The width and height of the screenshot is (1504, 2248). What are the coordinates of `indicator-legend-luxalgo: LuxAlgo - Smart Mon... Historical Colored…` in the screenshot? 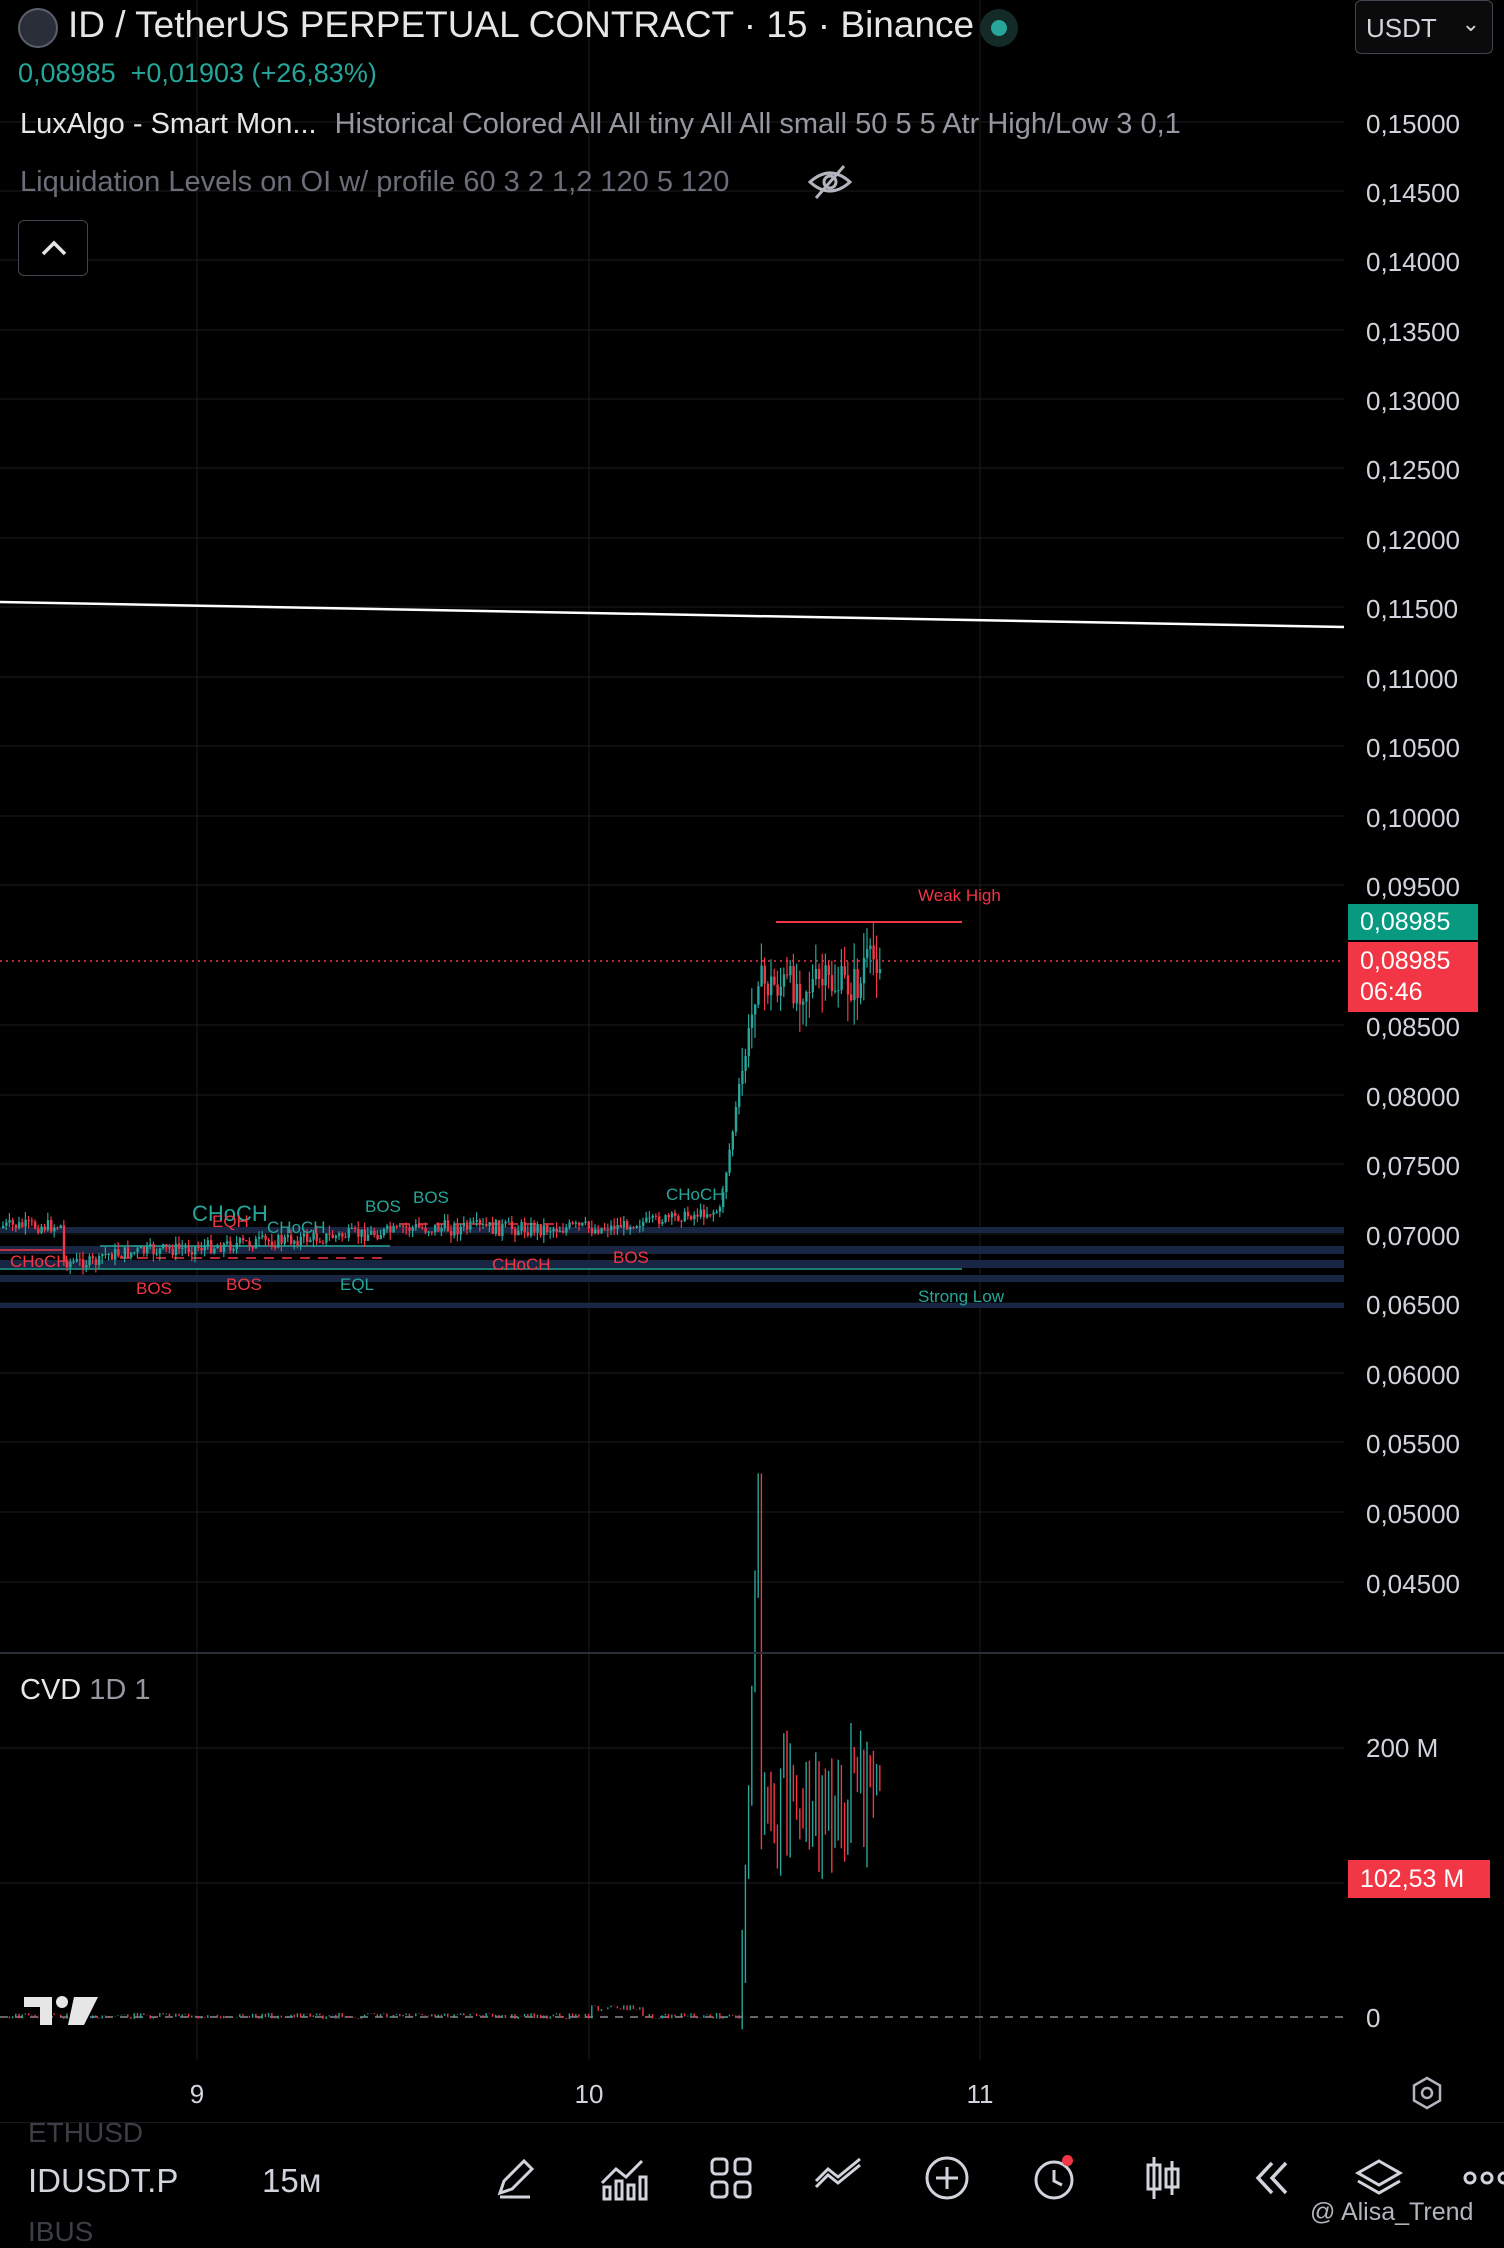 It's located at (600, 124).